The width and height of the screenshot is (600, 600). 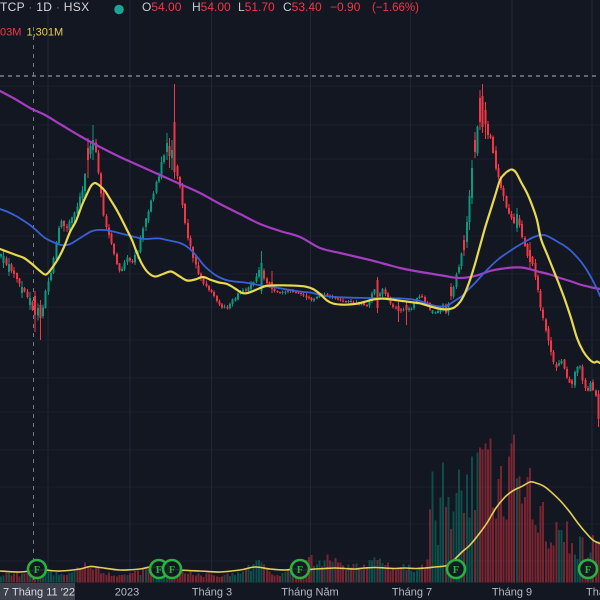 What do you see at coordinates (39, 593) in the screenshot?
I see `svg-text: 7 Tháng 11 ′22` at bounding box center [39, 593].